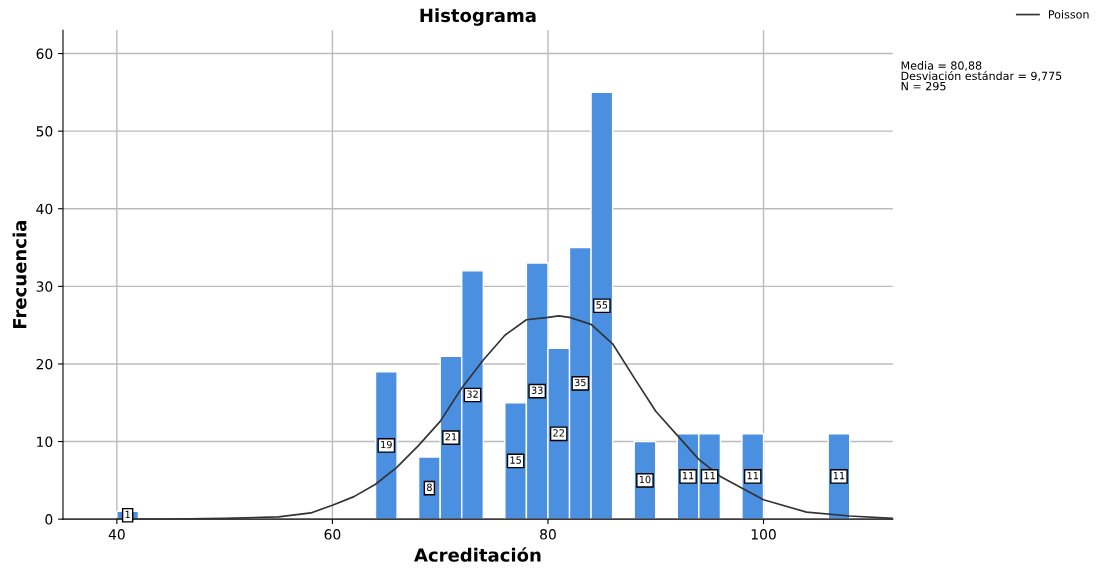 This screenshot has width=1105, height=582. Describe the element at coordinates (981, 76) in the screenshot. I see `text: Media = 80,88 Desviación estándar = 9,775 N = 295` at that location.